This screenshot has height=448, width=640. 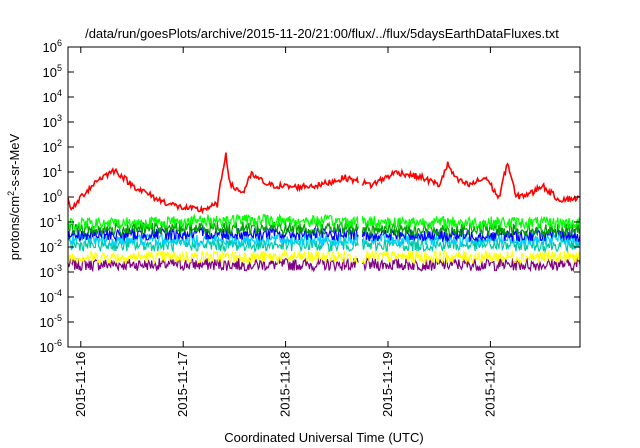 What do you see at coordinates (52, 96) in the screenshot?
I see `y-tick-label: 10⁴` at bounding box center [52, 96].